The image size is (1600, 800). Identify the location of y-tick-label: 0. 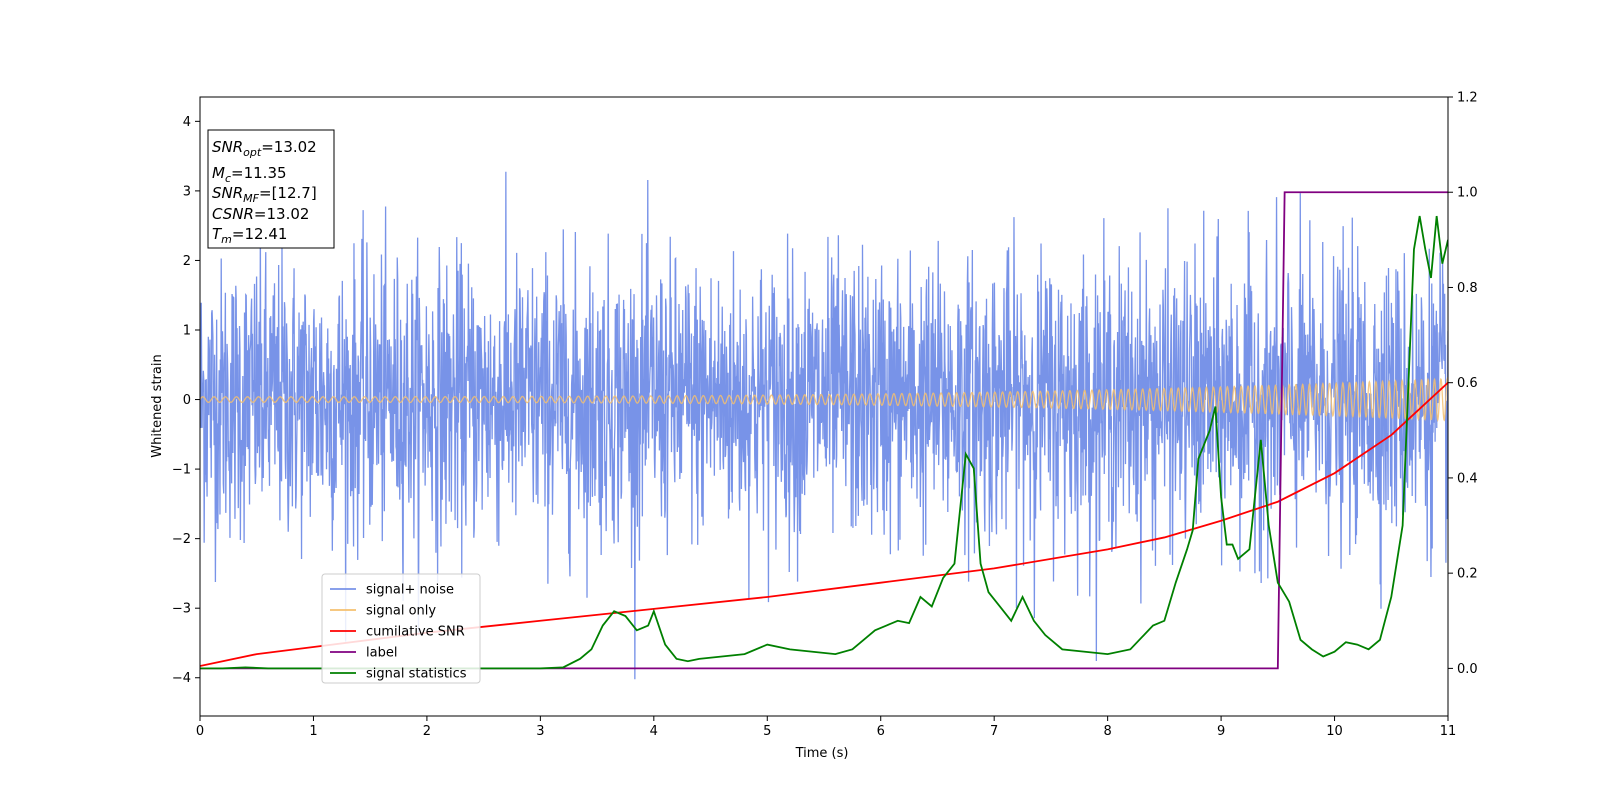
(187, 400).